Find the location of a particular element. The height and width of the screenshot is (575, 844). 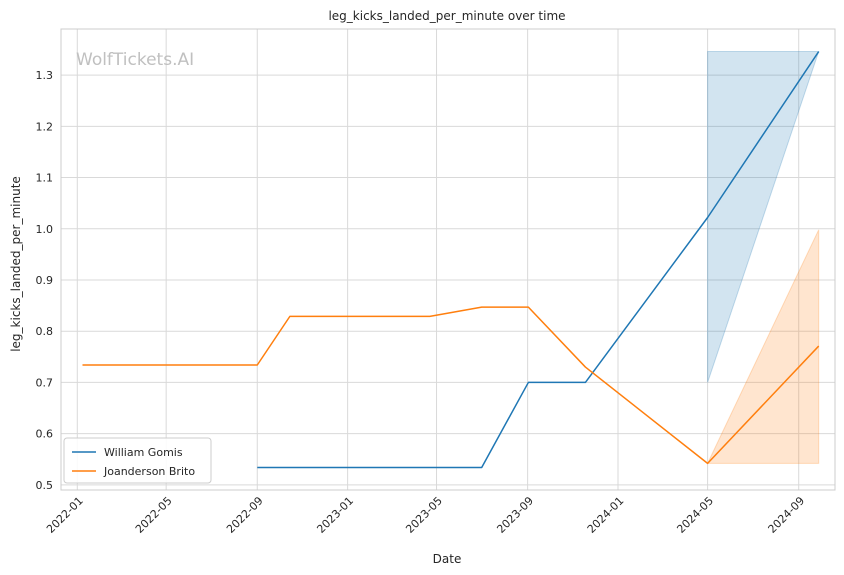

chart-title: leg_kicks_landed_per_minute over time is located at coordinates (446, 16).